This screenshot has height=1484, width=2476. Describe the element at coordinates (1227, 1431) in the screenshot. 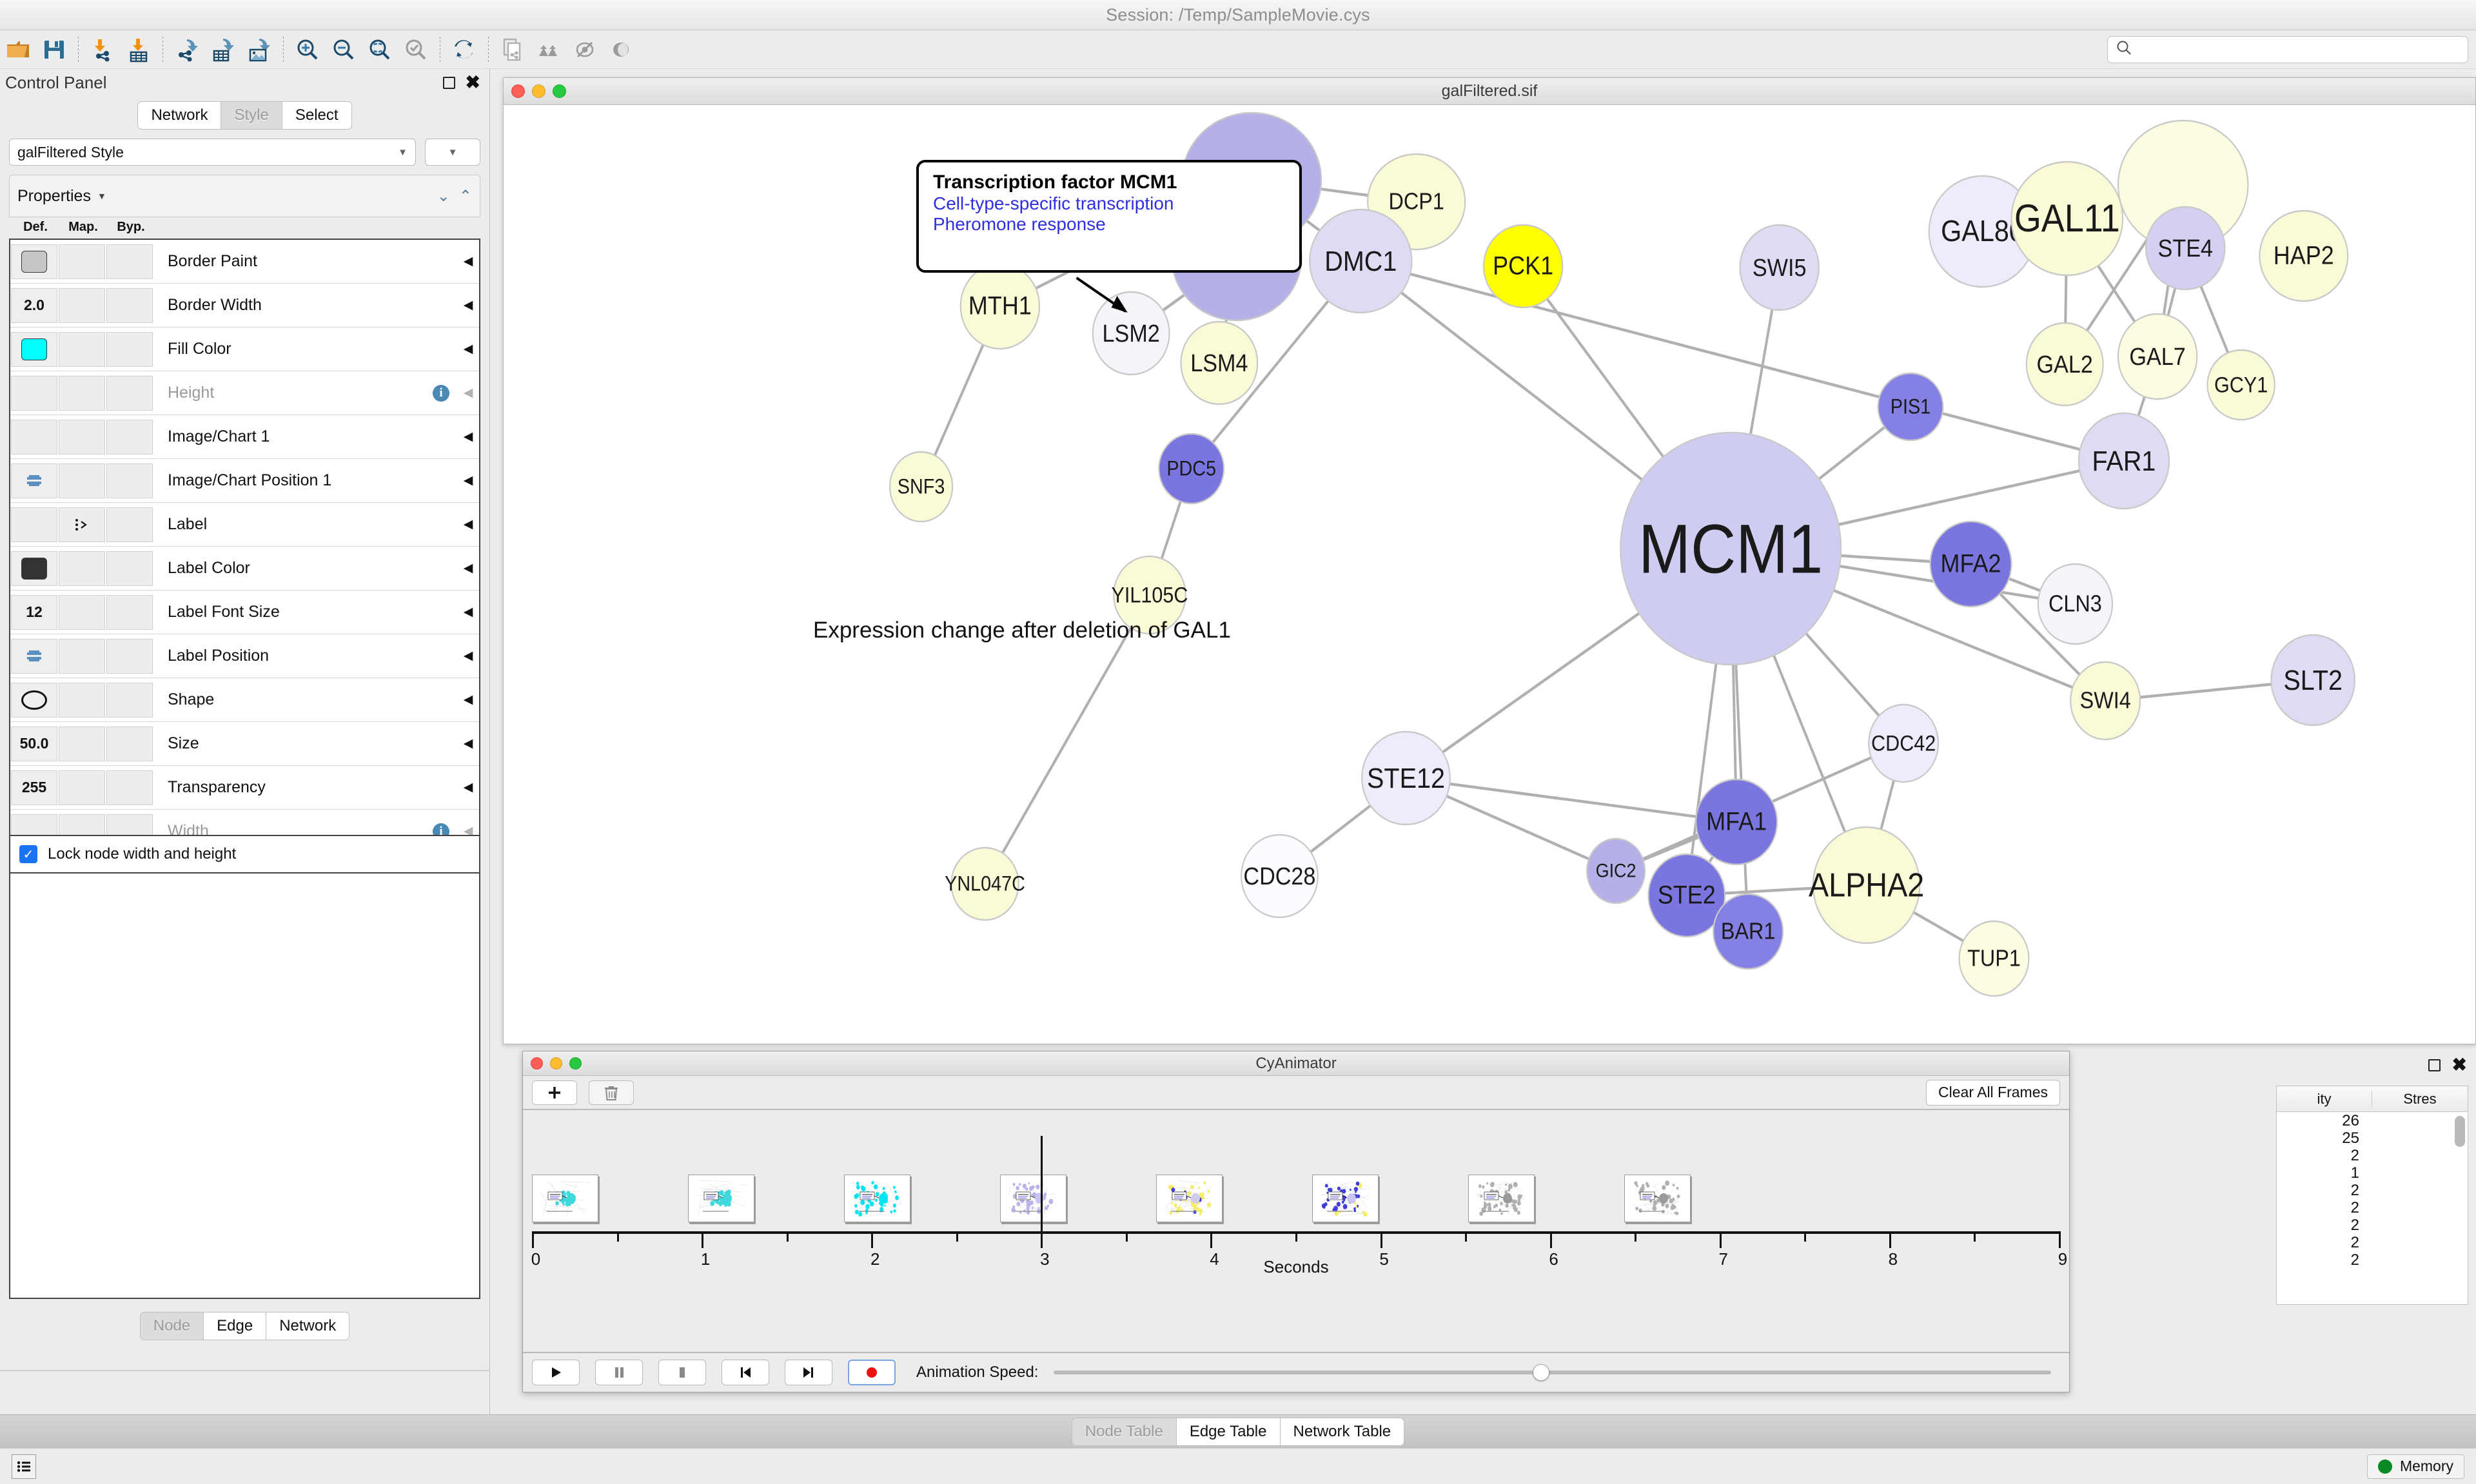

I see `tab-edge-table: Edge Table` at that location.